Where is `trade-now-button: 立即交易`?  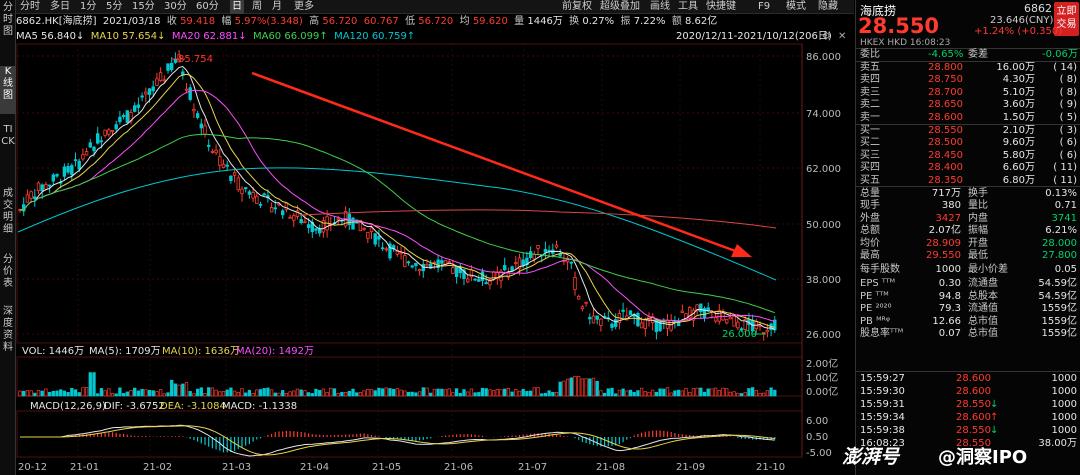 trade-now-button: 立即交易 is located at coordinates (1066, 19).